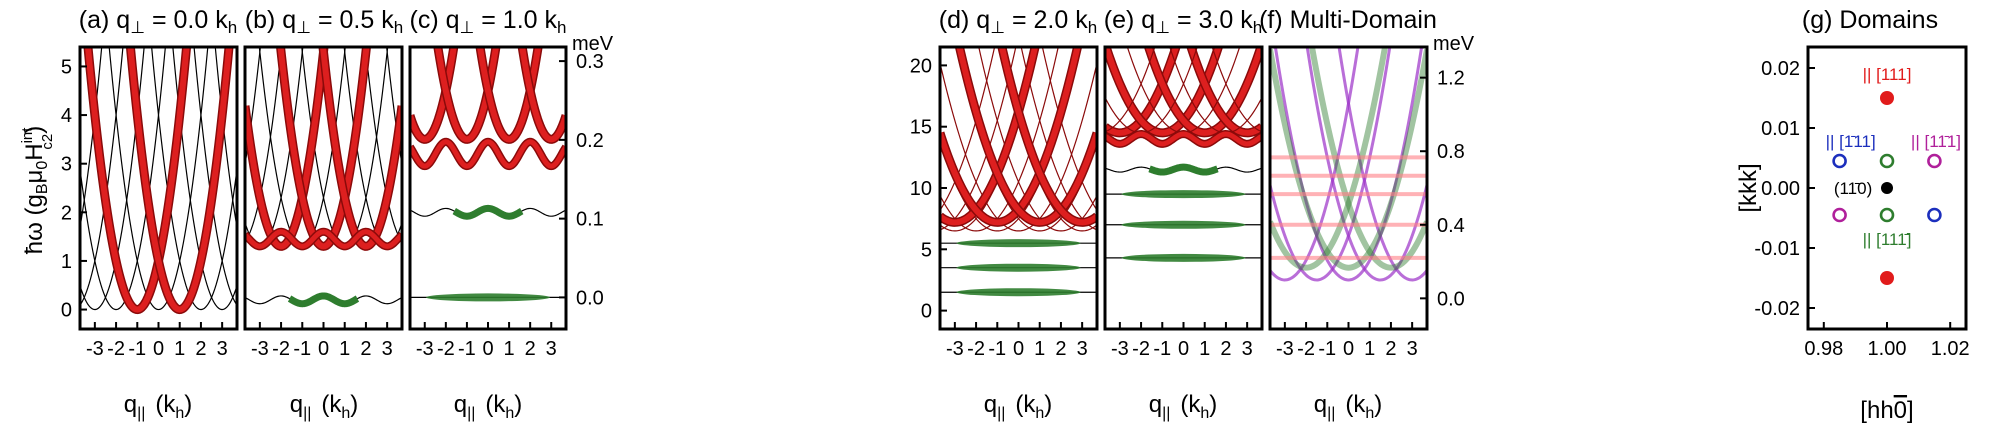 The image size is (2016, 432). Describe the element at coordinates (222, 349) in the screenshot. I see `panel-a-xtick-label-6: 3` at that location.